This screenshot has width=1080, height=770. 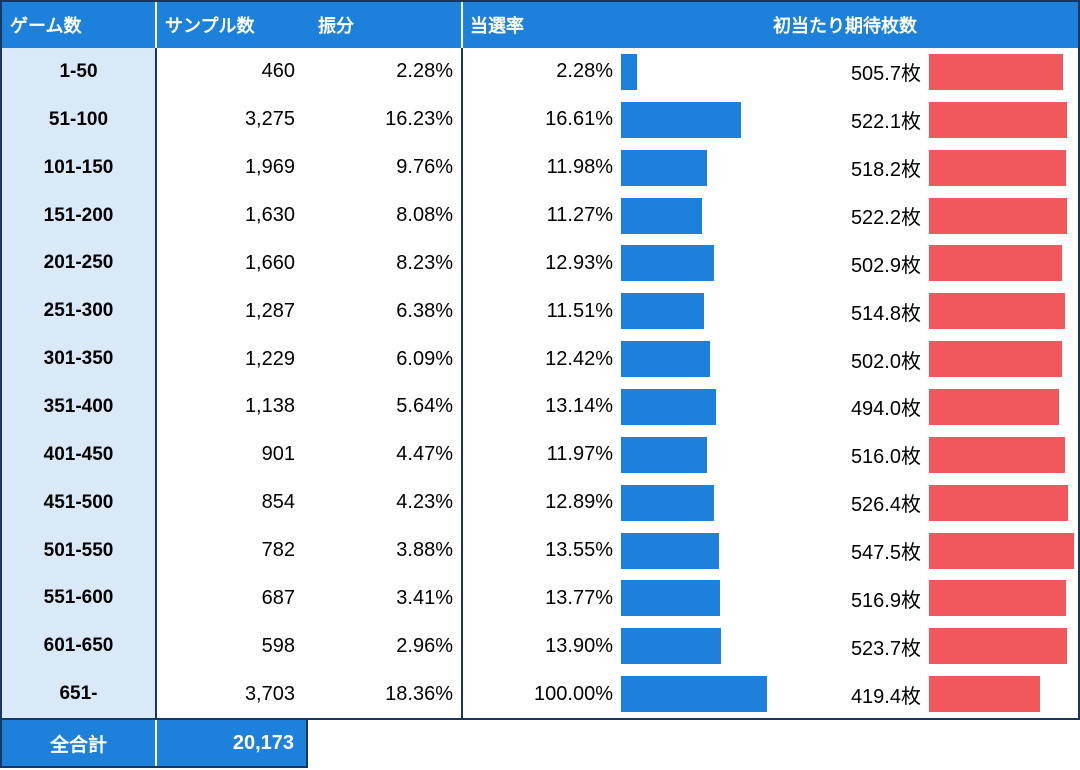 What do you see at coordinates (78, 407) in the screenshot?
I see `game-range-cell: 351-400` at bounding box center [78, 407].